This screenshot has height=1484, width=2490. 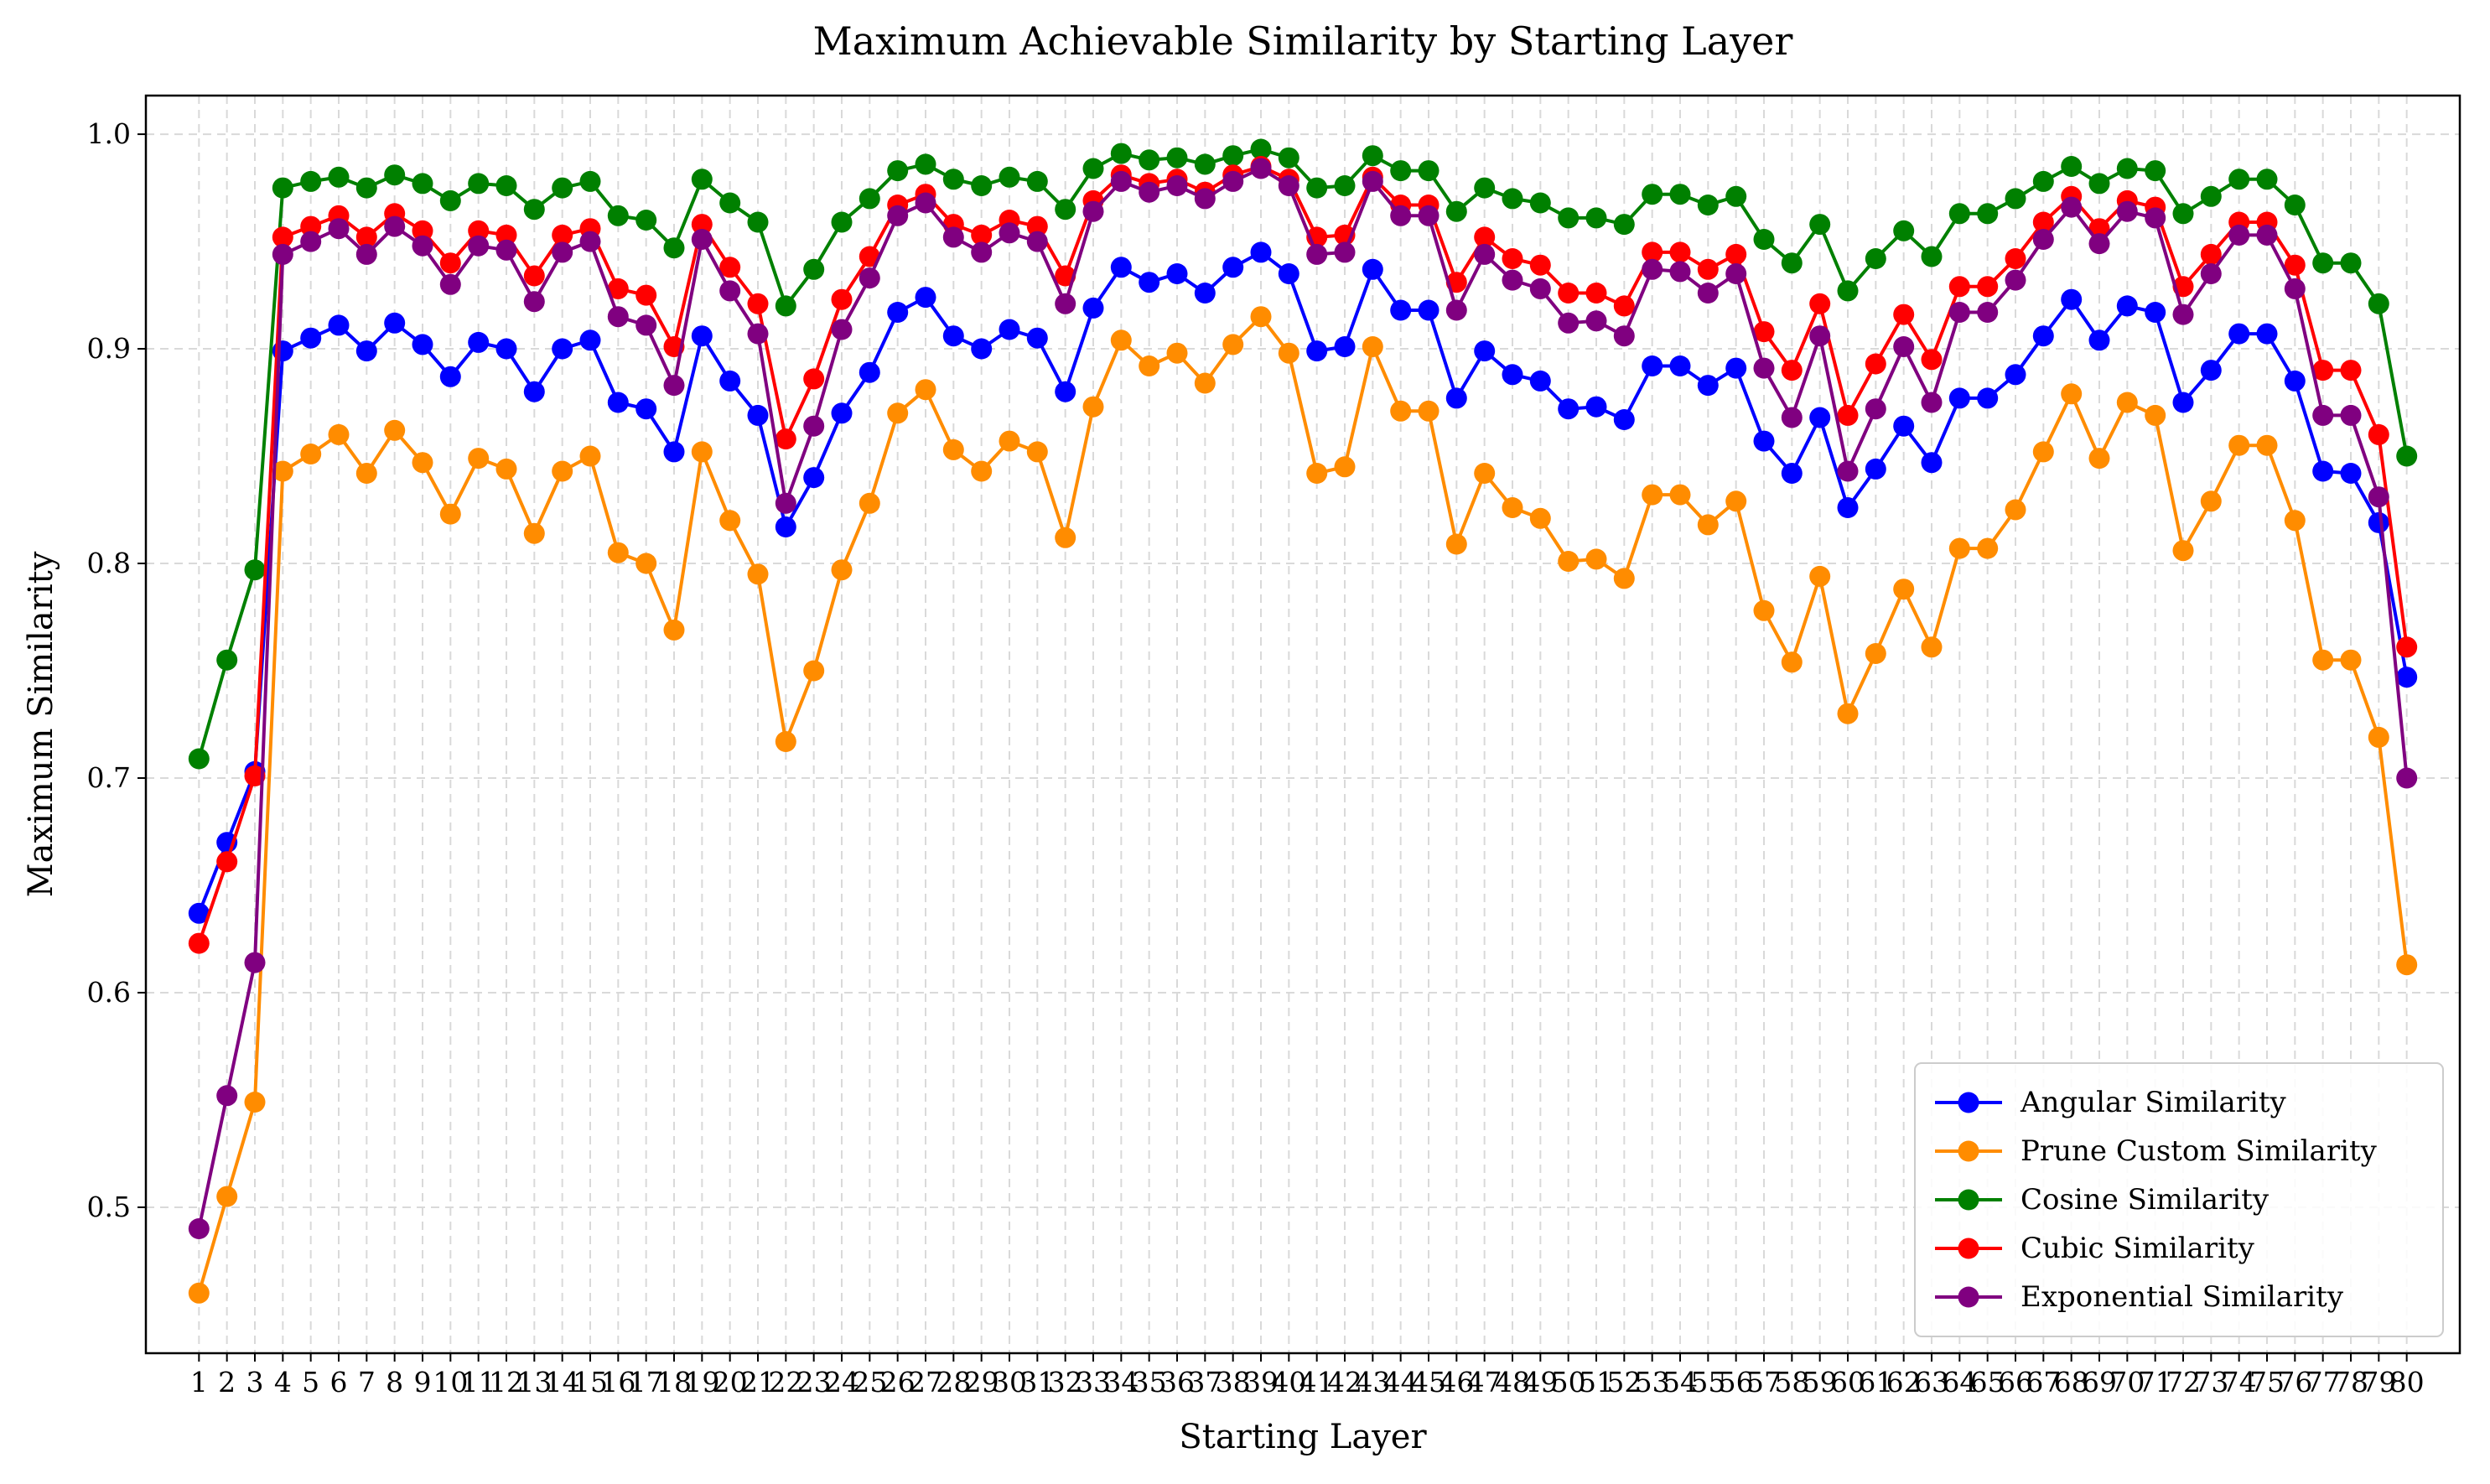 What do you see at coordinates (2182, 1297) in the screenshot?
I see `legend-label: Exponential Similarity` at bounding box center [2182, 1297].